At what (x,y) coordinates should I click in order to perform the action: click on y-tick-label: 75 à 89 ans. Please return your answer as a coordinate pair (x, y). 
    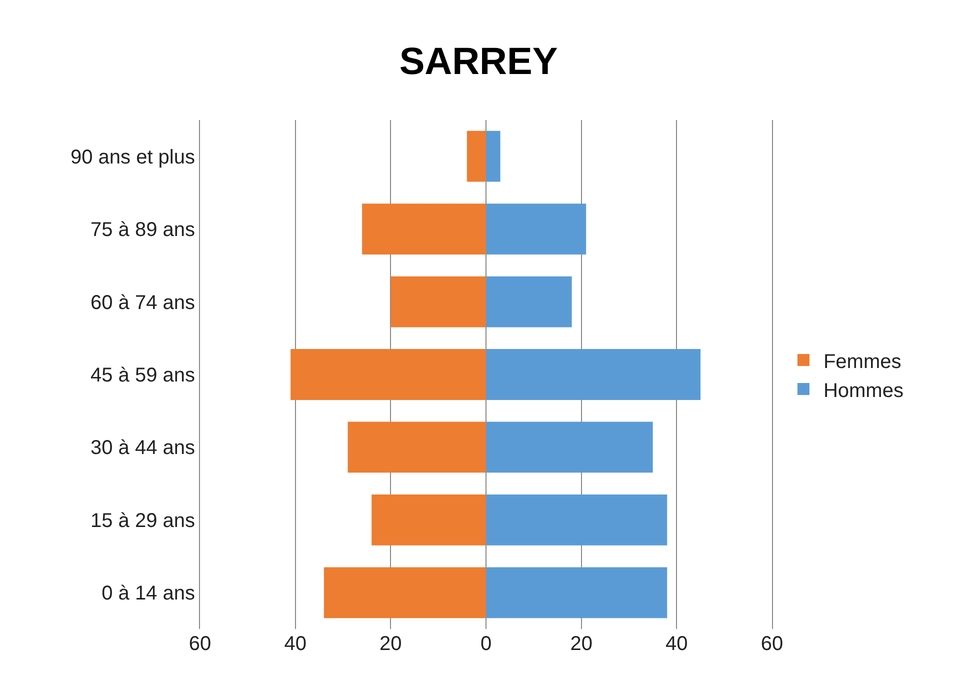
    Looking at the image, I should click on (142, 230).